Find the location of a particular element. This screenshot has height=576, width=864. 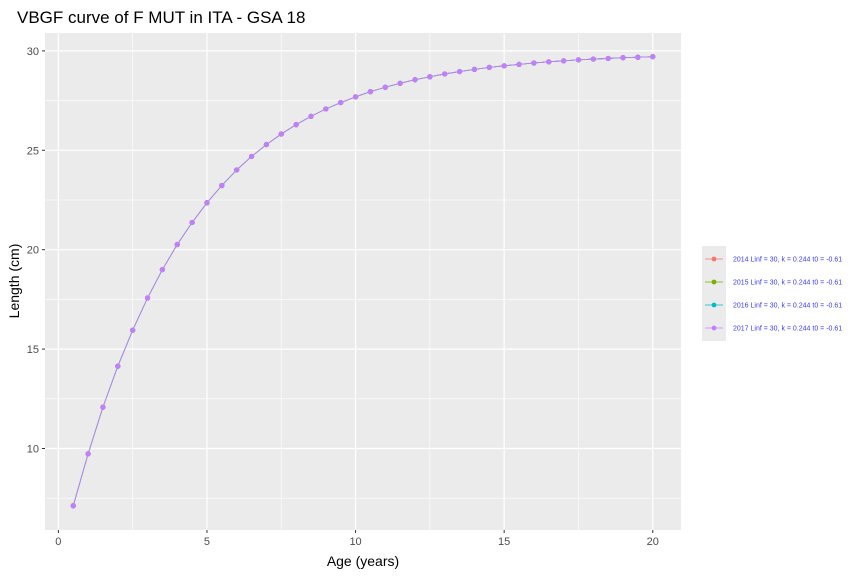

chart-title: VBGF curve of F MUT in ITA - GSA 18 is located at coordinates (161, 17).